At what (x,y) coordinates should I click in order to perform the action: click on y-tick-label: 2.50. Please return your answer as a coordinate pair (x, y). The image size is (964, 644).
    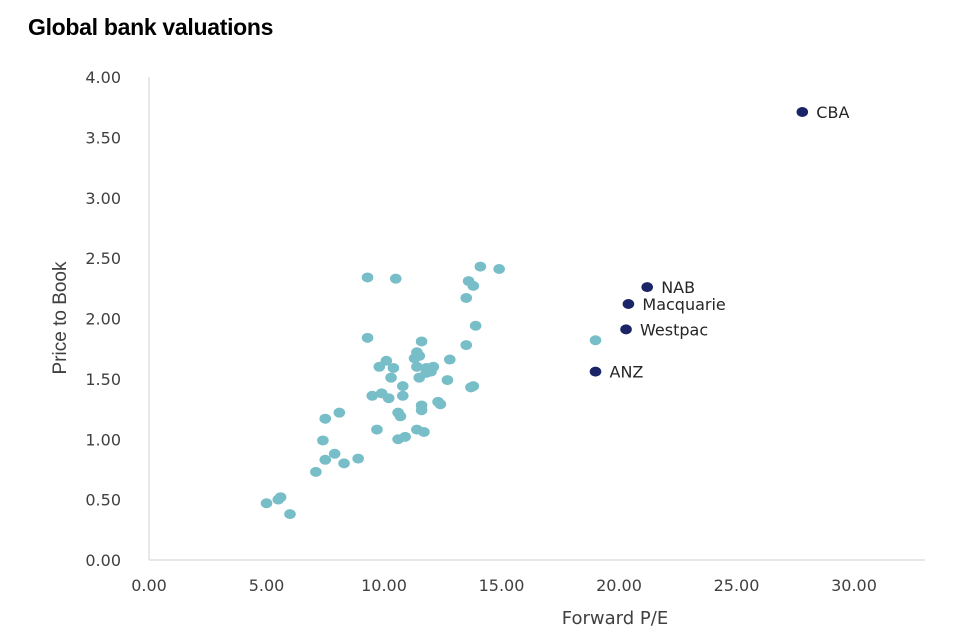
    Looking at the image, I should click on (103, 258).